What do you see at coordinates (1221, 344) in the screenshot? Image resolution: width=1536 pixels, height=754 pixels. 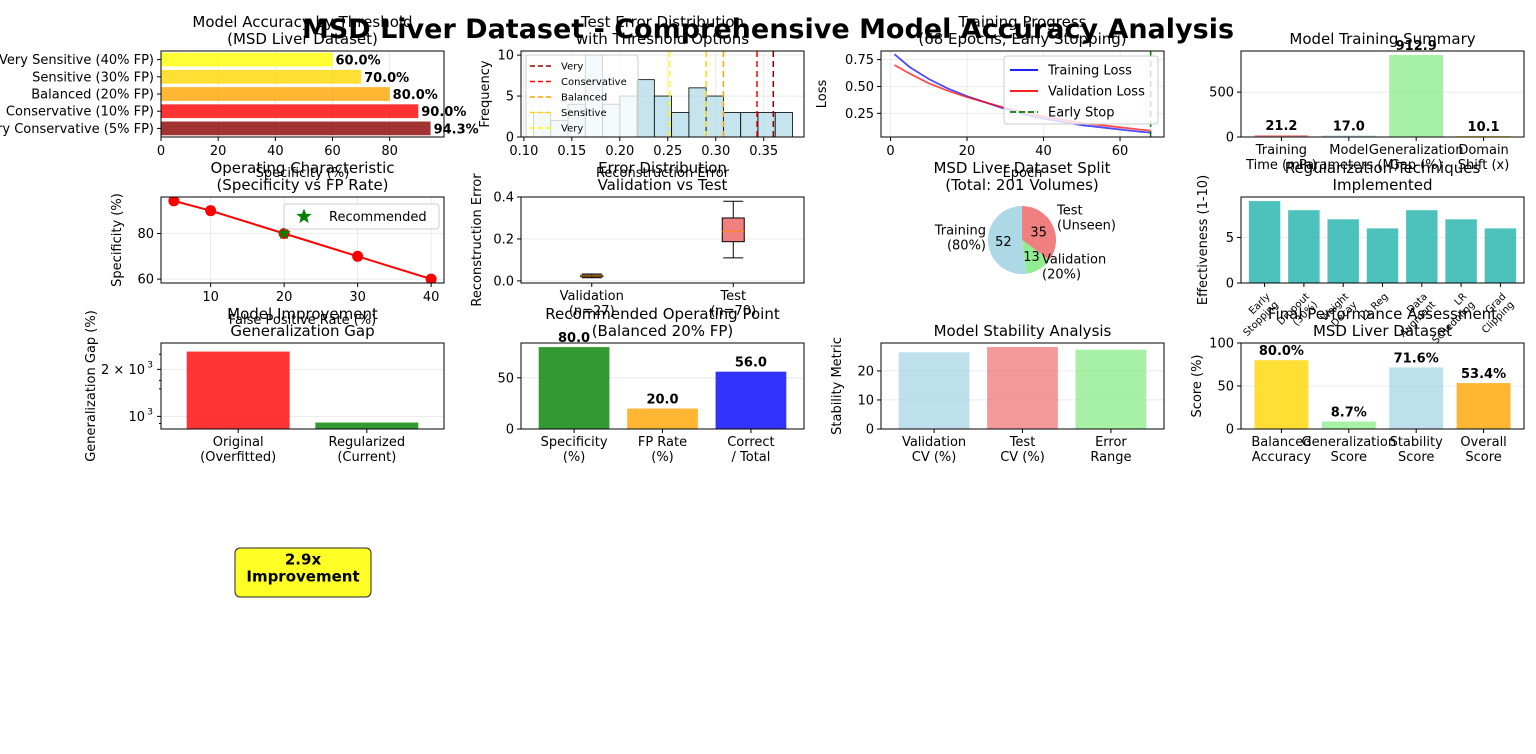 I see `y-tick-label: 100` at bounding box center [1221, 344].